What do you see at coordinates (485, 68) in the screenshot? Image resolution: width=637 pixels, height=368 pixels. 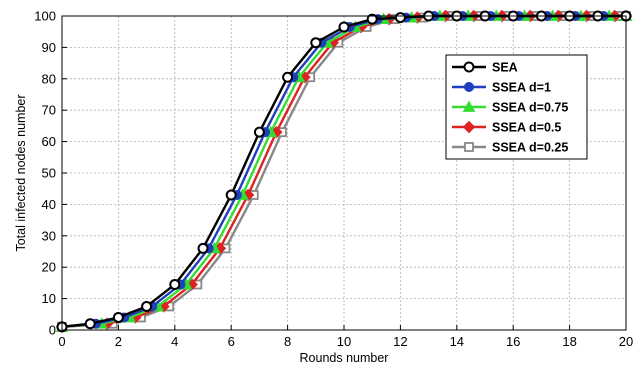 I see `legend-entry: SEA` at bounding box center [485, 68].